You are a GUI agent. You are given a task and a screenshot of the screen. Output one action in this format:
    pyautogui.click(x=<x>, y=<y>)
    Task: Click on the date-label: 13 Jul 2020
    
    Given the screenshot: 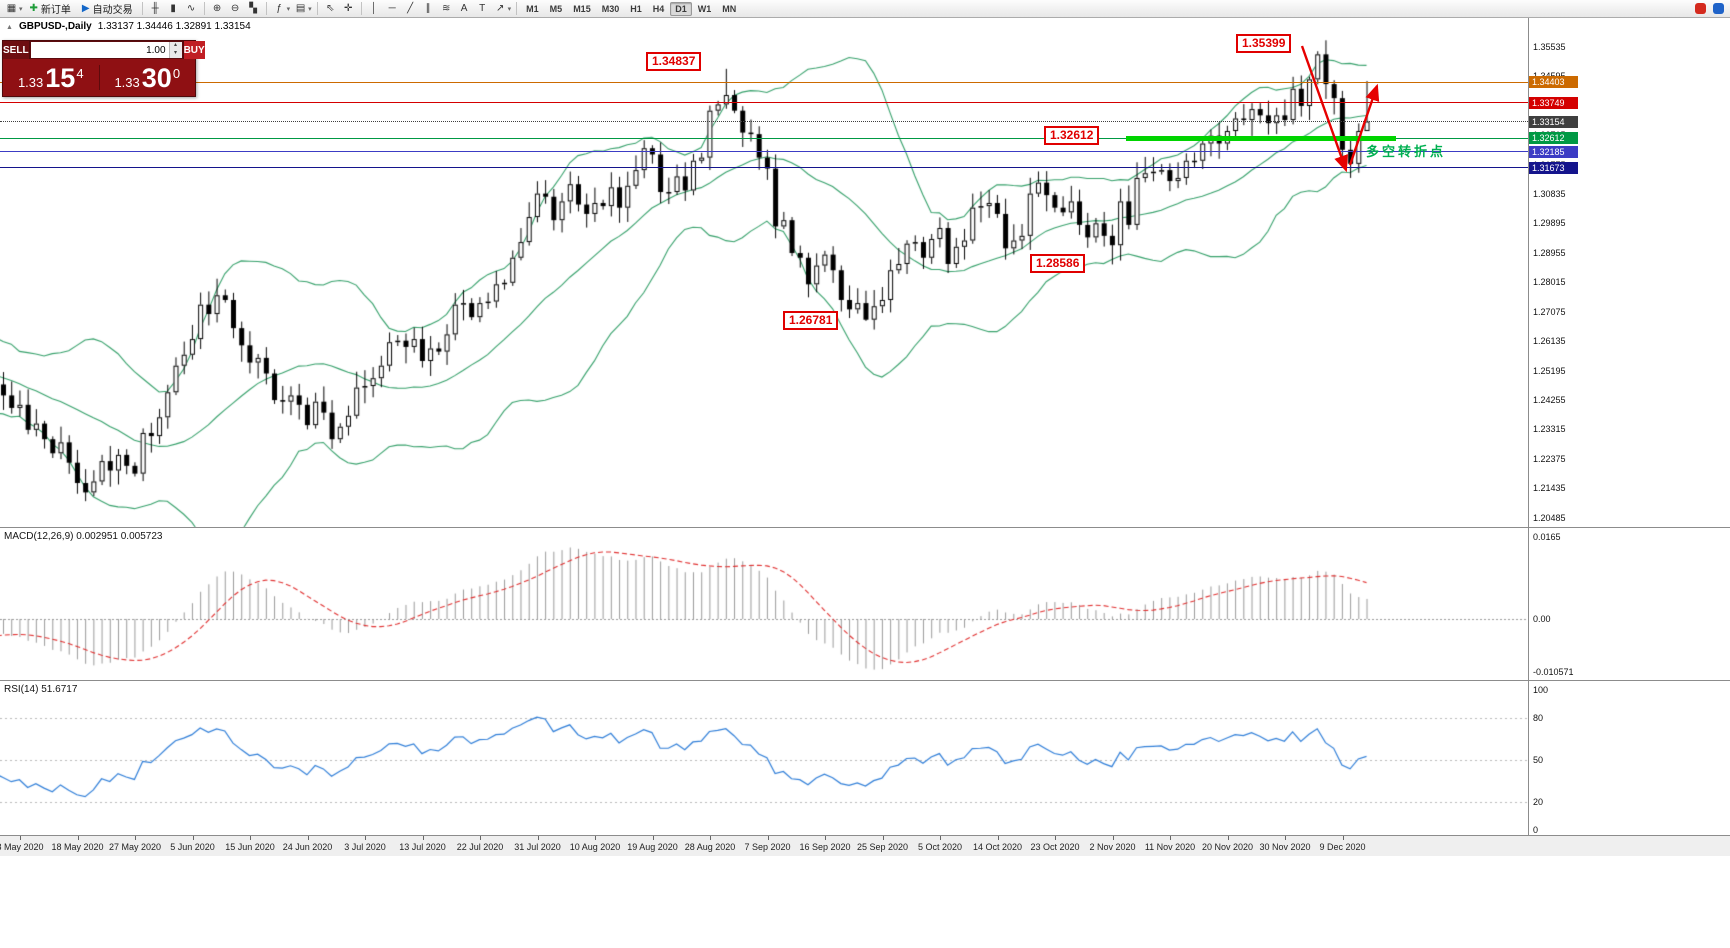 What is the action you would take?
    pyautogui.click(x=422, y=847)
    